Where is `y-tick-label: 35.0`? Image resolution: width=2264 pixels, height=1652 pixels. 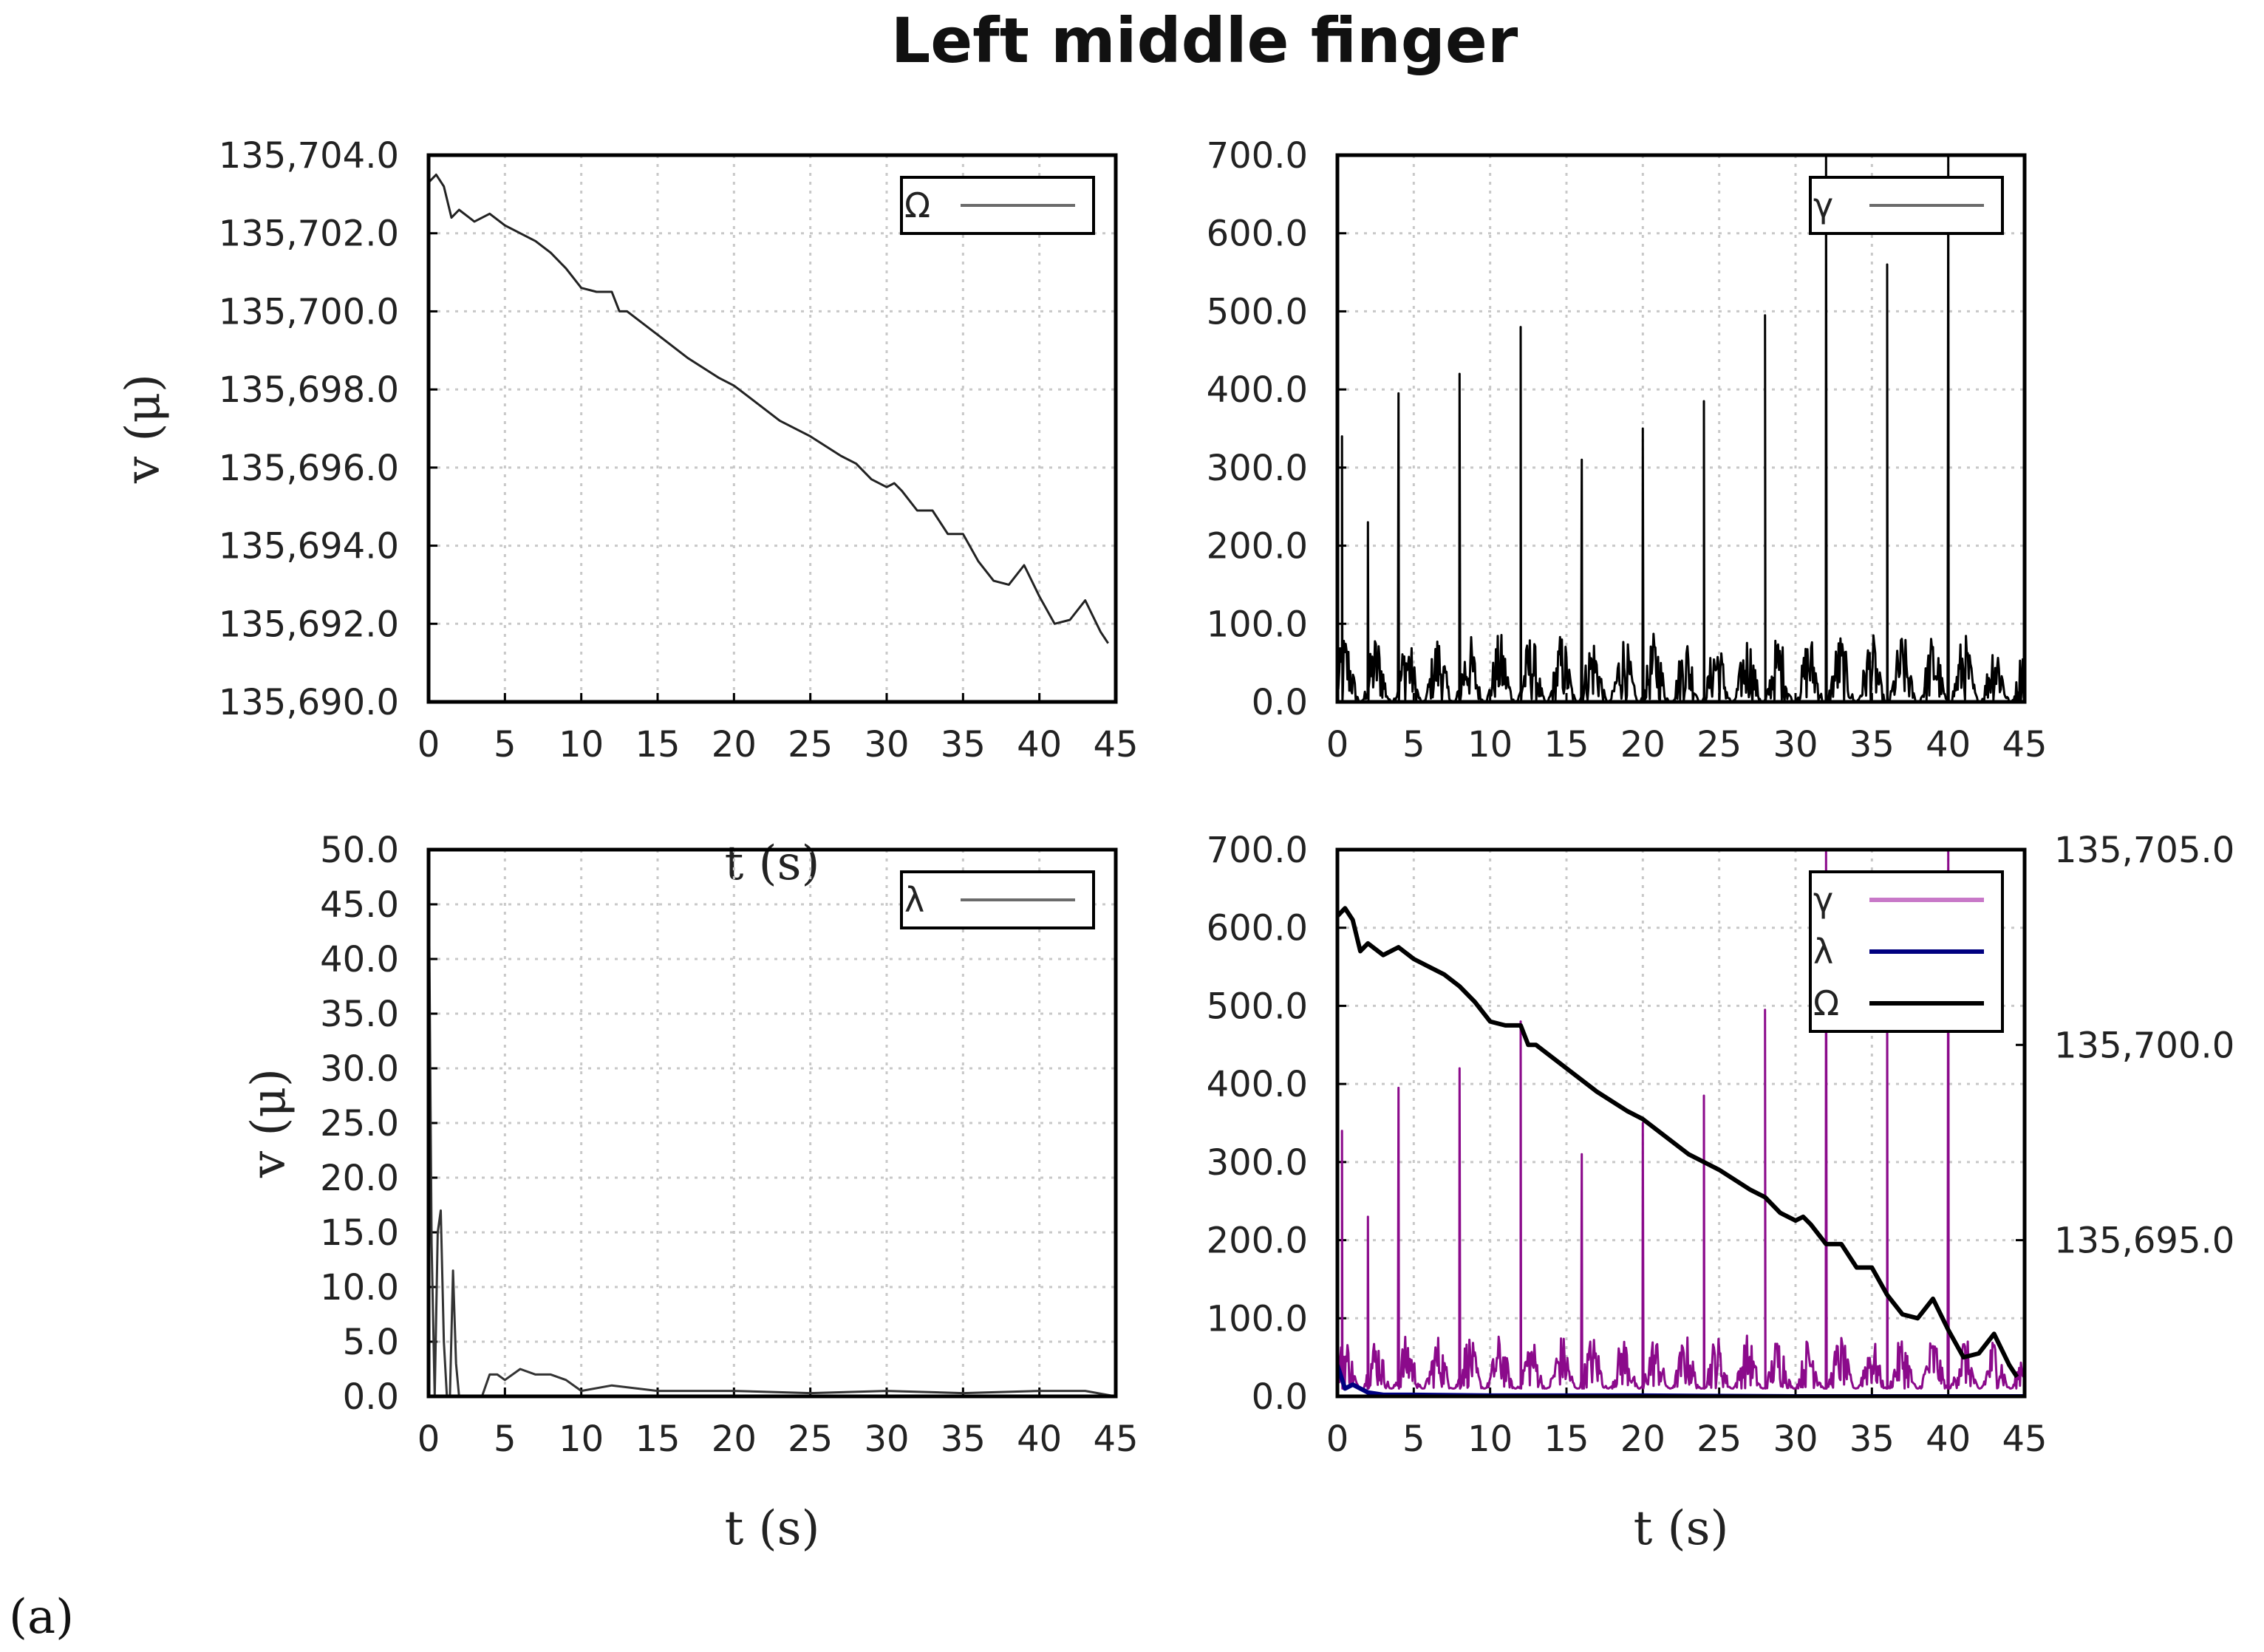 y-tick-label: 35.0 is located at coordinates (360, 1014).